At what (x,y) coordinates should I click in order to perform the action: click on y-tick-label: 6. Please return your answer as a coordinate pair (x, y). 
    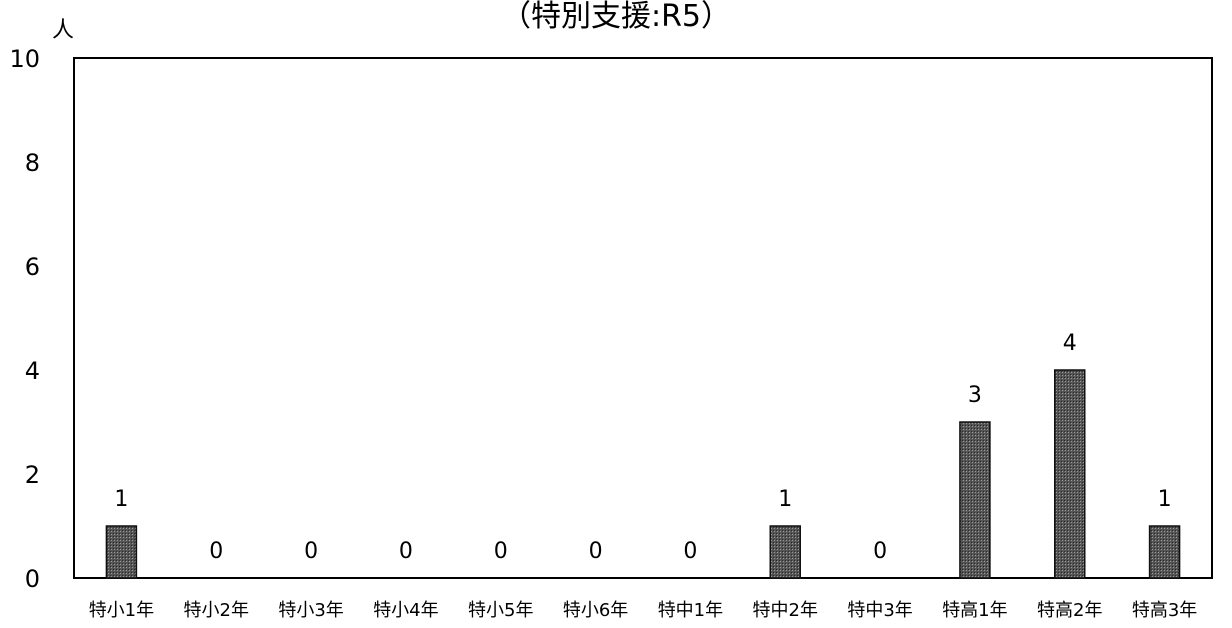
    Looking at the image, I should click on (32, 267).